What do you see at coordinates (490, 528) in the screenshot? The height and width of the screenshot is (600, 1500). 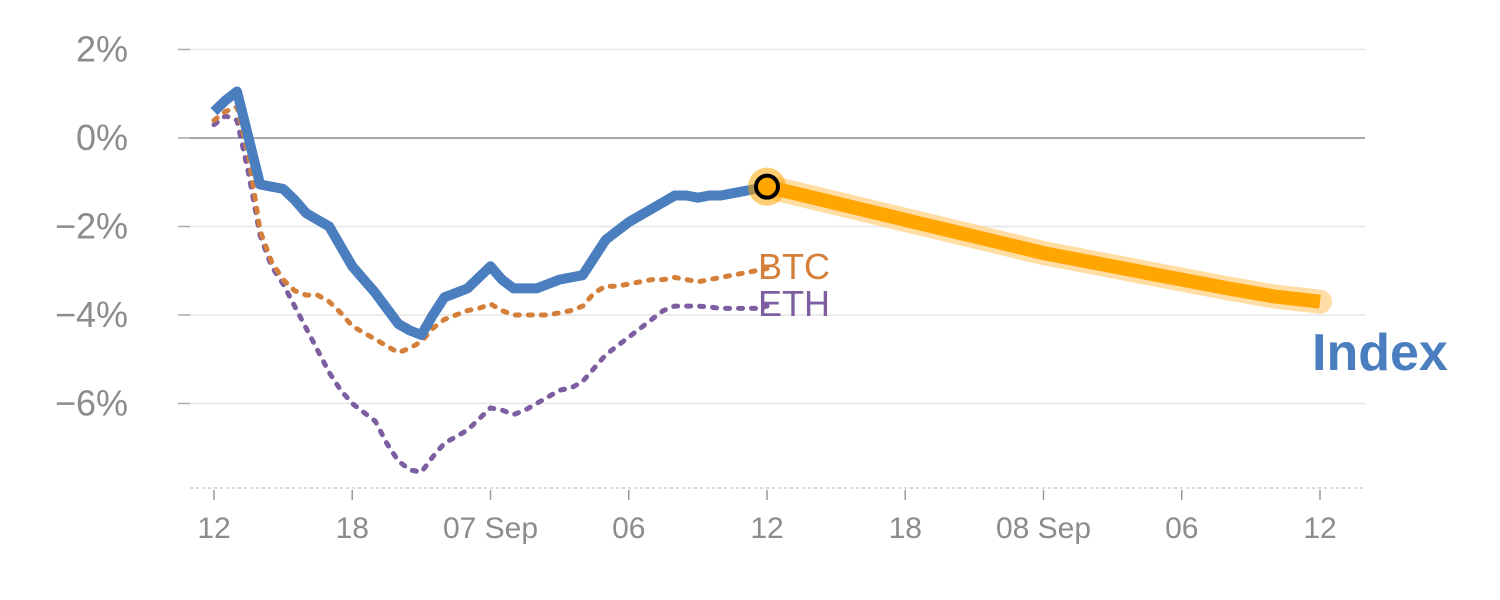 I see `x-tick-label: 07 Sep` at bounding box center [490, 528].